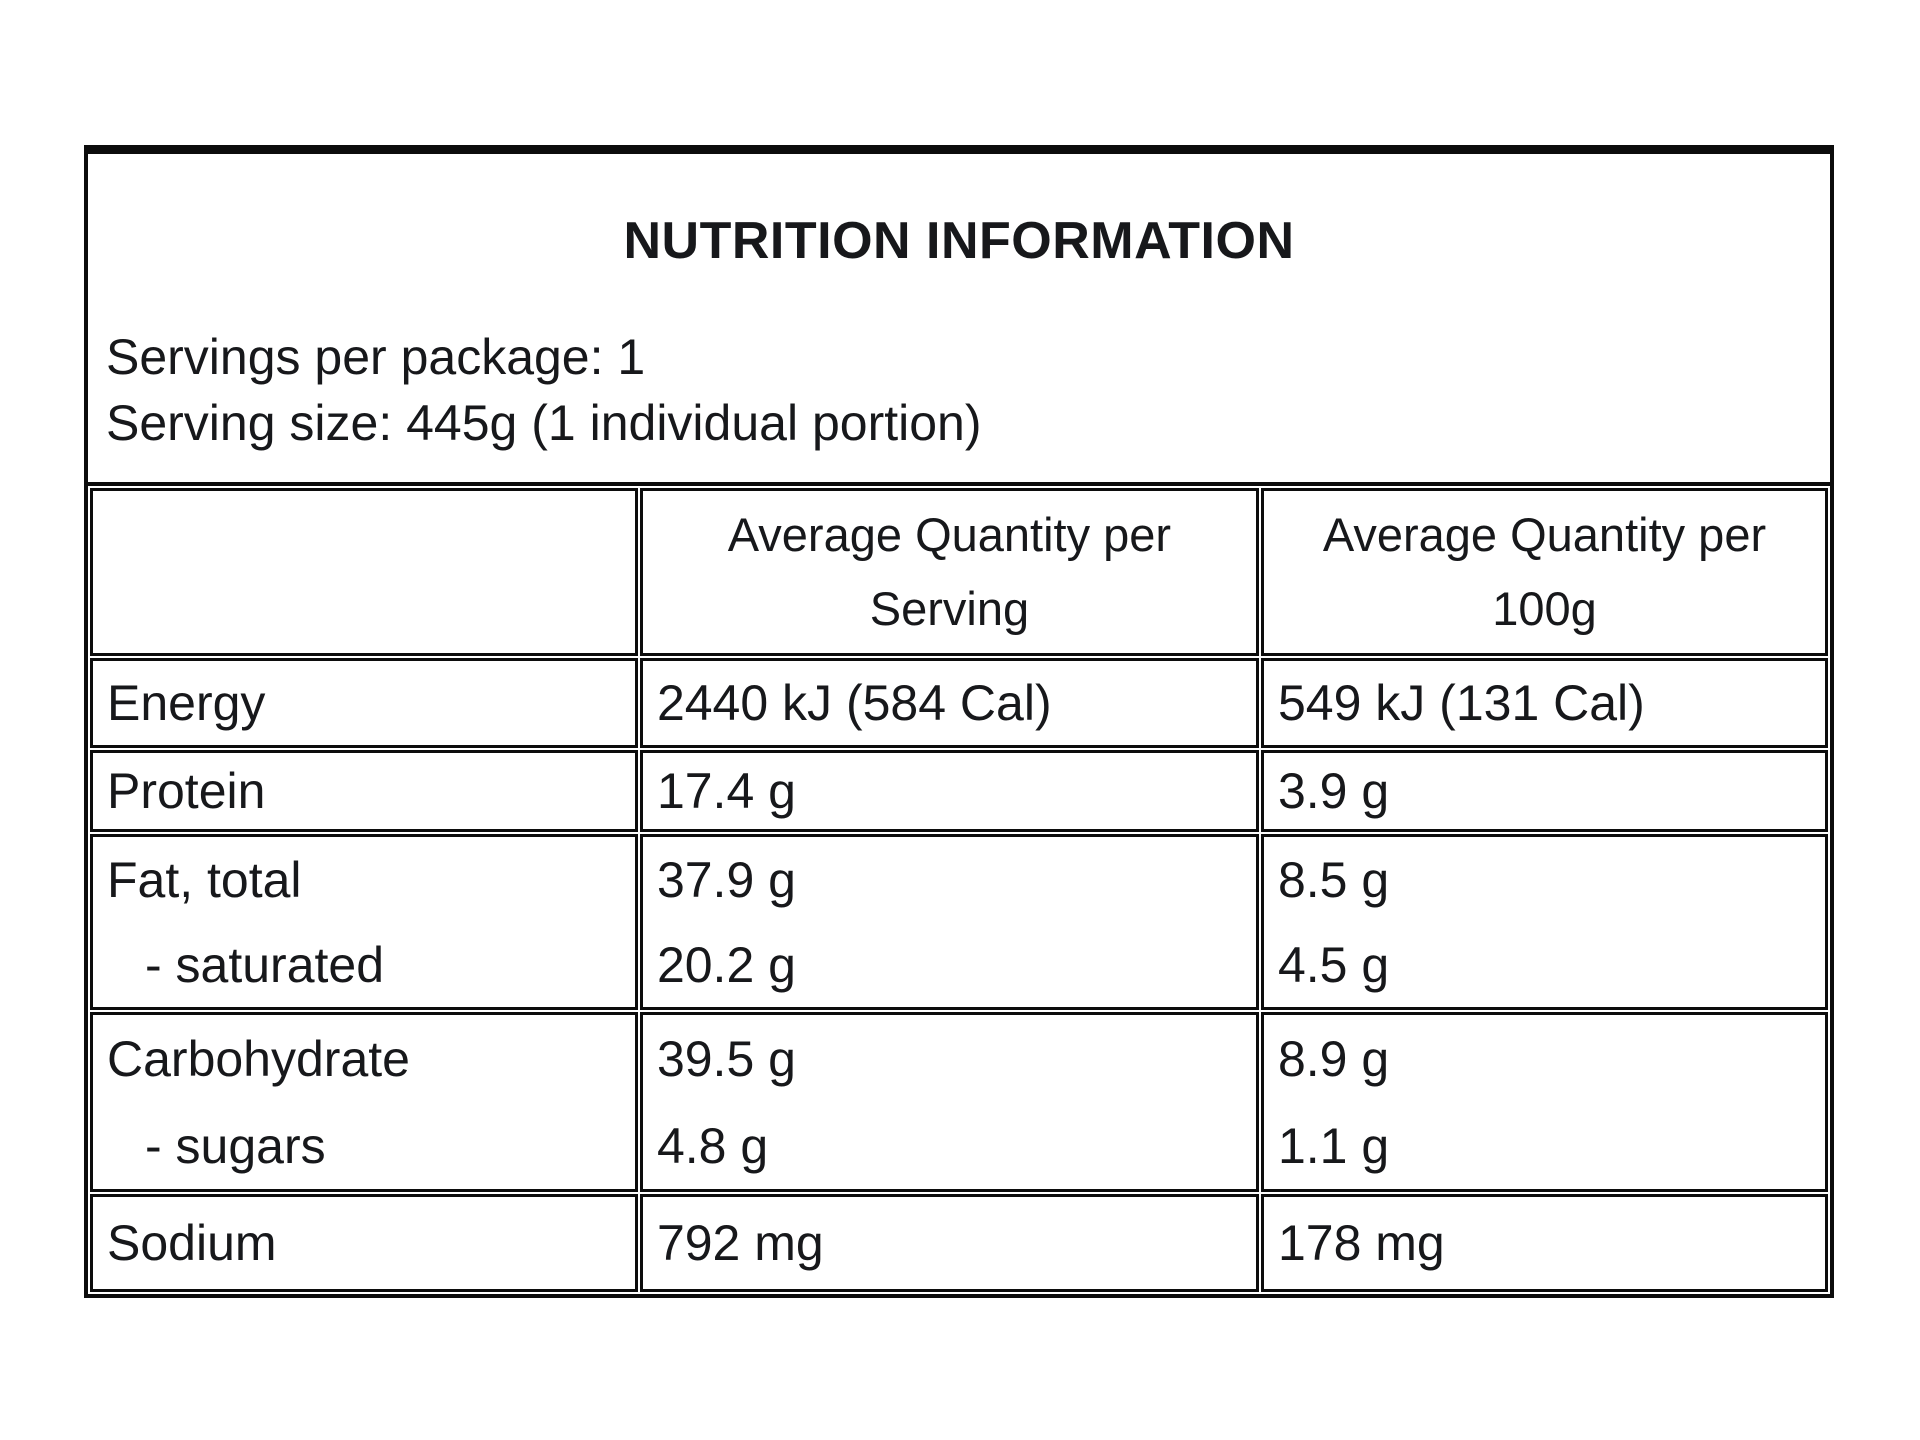 This screenshot has width=1920, height=1440. Describe the element at coordinates (740, 1243) in the screenshot. I see `cell-sodium-per-serving: 792 mg` at that location.